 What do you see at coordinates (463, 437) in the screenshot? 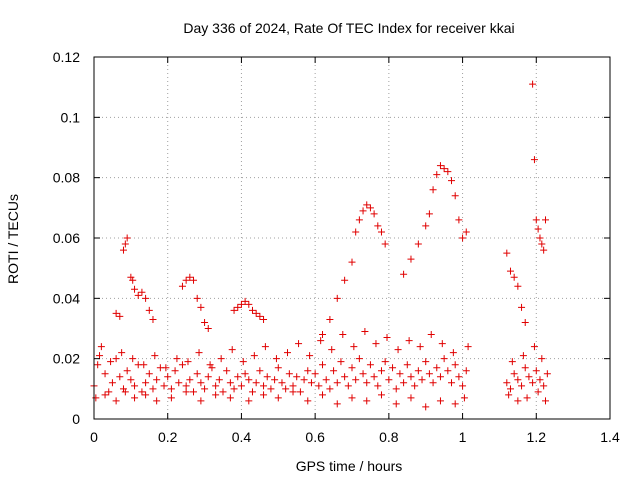
I see `x-tick-label: 1` at bounding box center [463, 437].